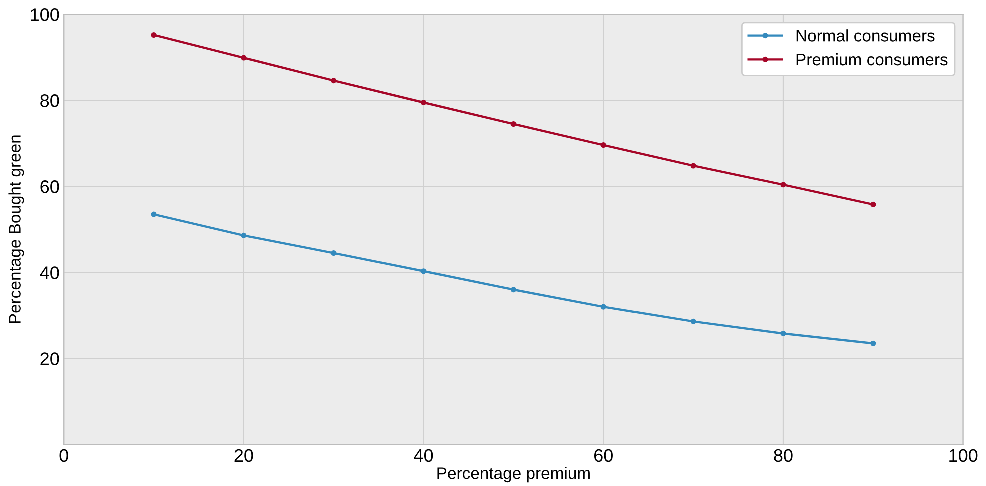 This screenshot has height=486, width=986. I want to click on x-tick-label: 100, so click(964, 455).